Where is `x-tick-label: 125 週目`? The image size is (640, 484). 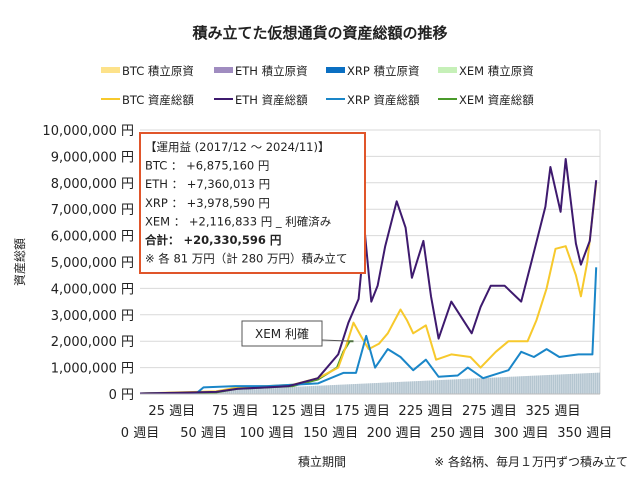 x-tick-label: 125 週目 is located at coordinates (298, 411).